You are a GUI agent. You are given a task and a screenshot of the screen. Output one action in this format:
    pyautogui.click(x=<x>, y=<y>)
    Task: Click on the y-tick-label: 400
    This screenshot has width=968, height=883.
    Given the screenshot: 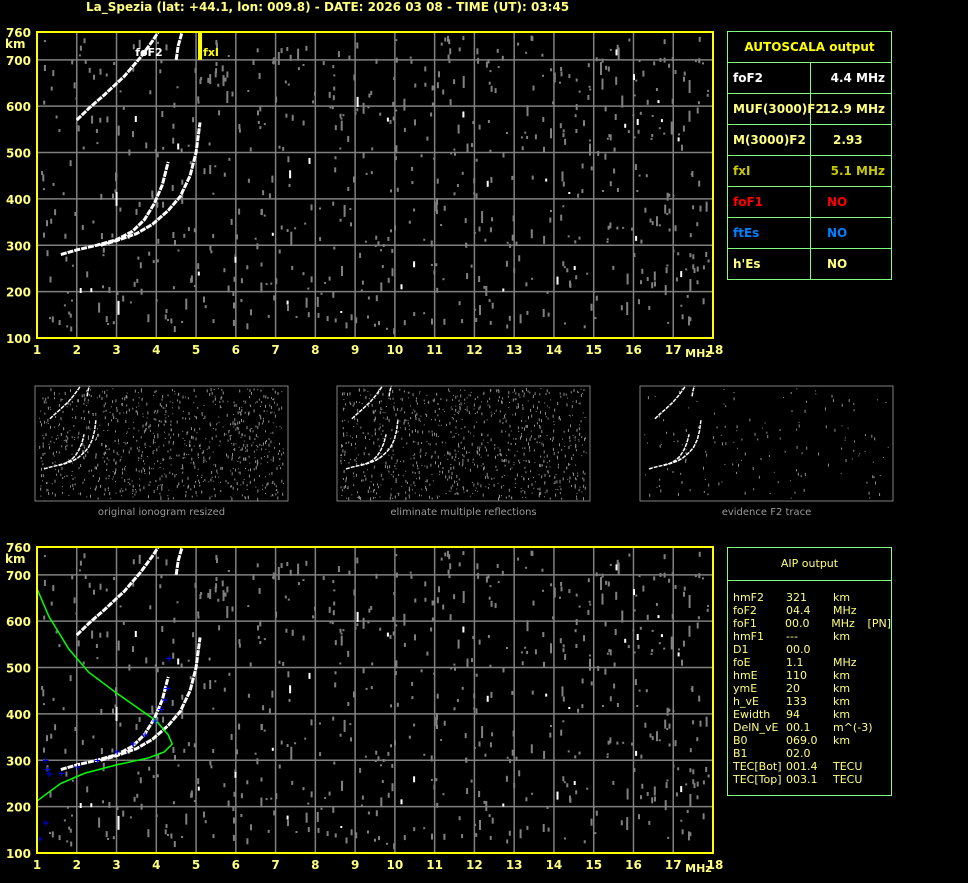 What is the action you would take?
    pyautogui.click(x=18, y=200)
    